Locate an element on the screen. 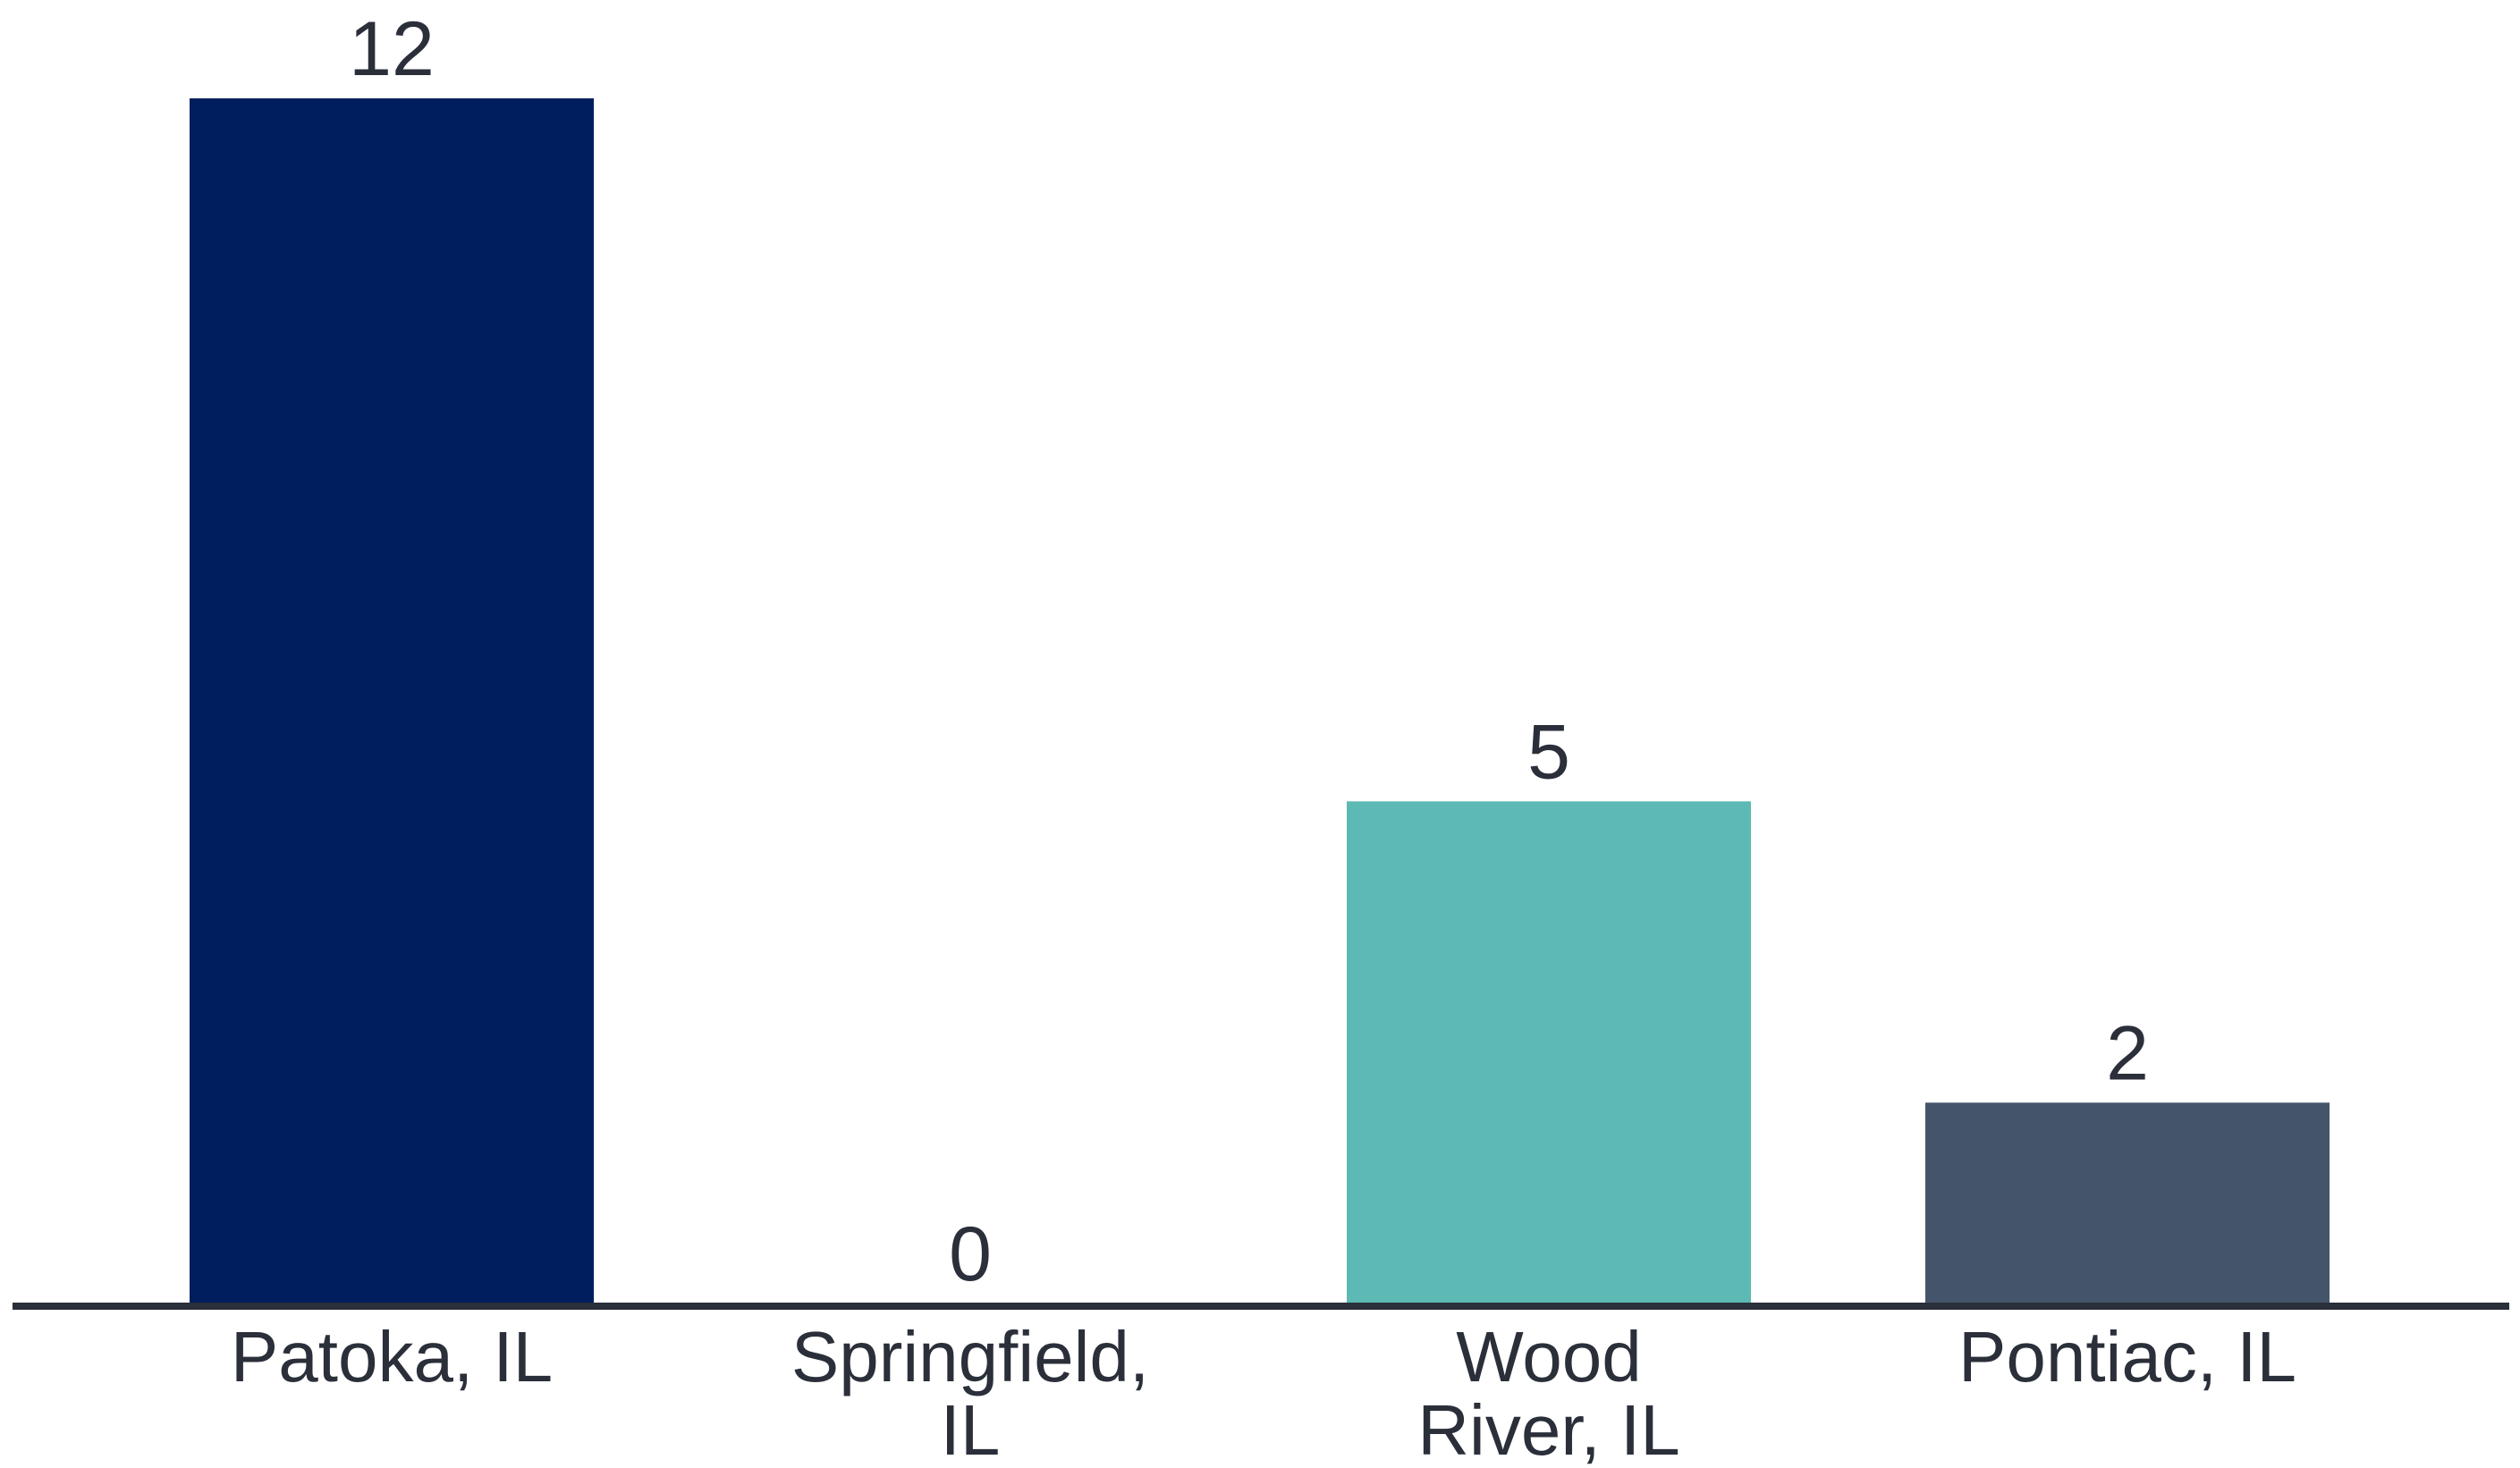 The height and width of the screenshot is (1468, 2520). value-label-3: 2 is located at coordinates (2127, 1053).